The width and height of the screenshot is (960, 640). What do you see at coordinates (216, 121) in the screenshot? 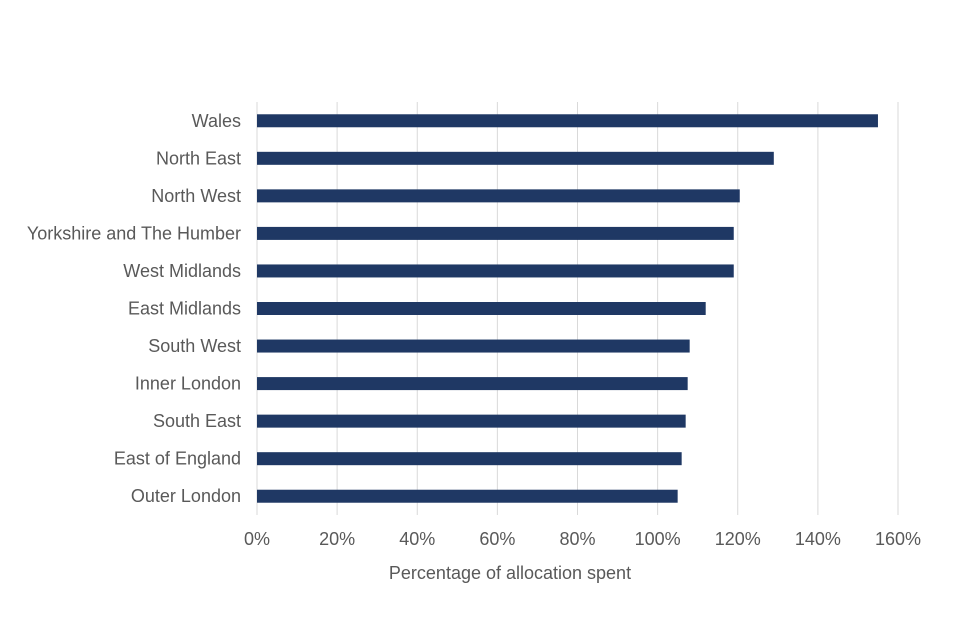
I see `category-label: Wales` at bounding box center [216, 121].